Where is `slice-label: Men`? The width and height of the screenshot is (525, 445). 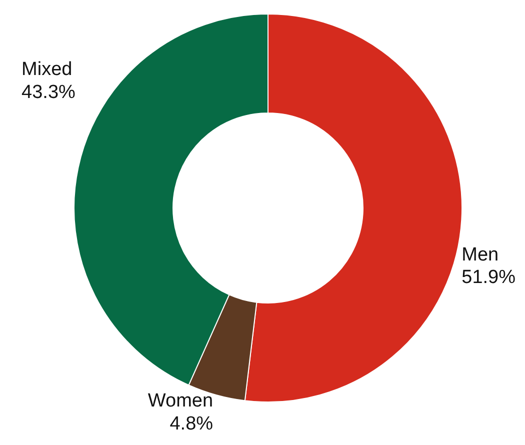
slice-label: Men is located at coordinates (480, 255).